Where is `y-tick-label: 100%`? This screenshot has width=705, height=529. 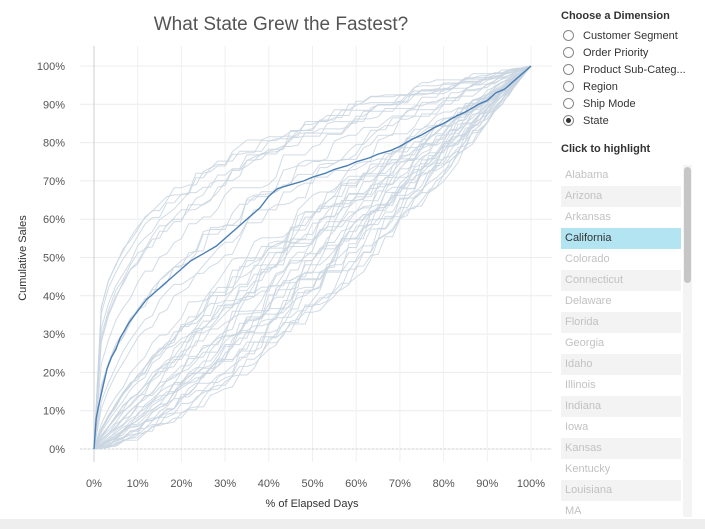 y-tick-label: 100% is located at coordinates (51, 67).